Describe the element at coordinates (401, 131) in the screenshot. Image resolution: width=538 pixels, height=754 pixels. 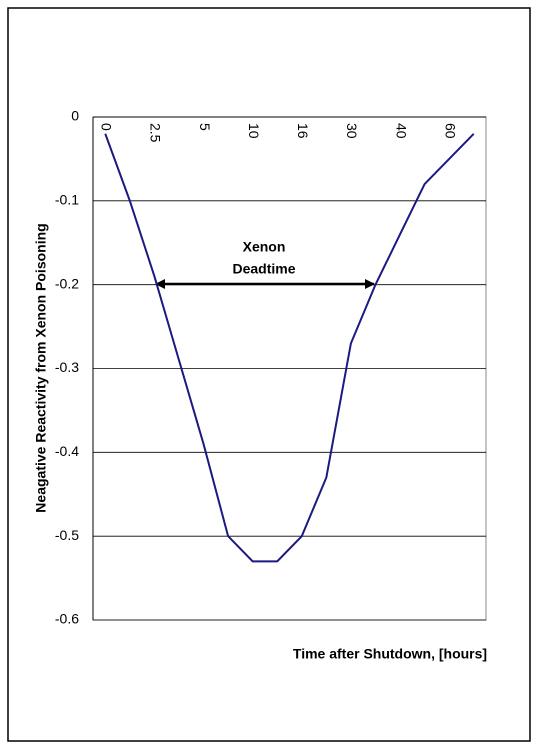
I see `x-tick-label: 40` at that location.